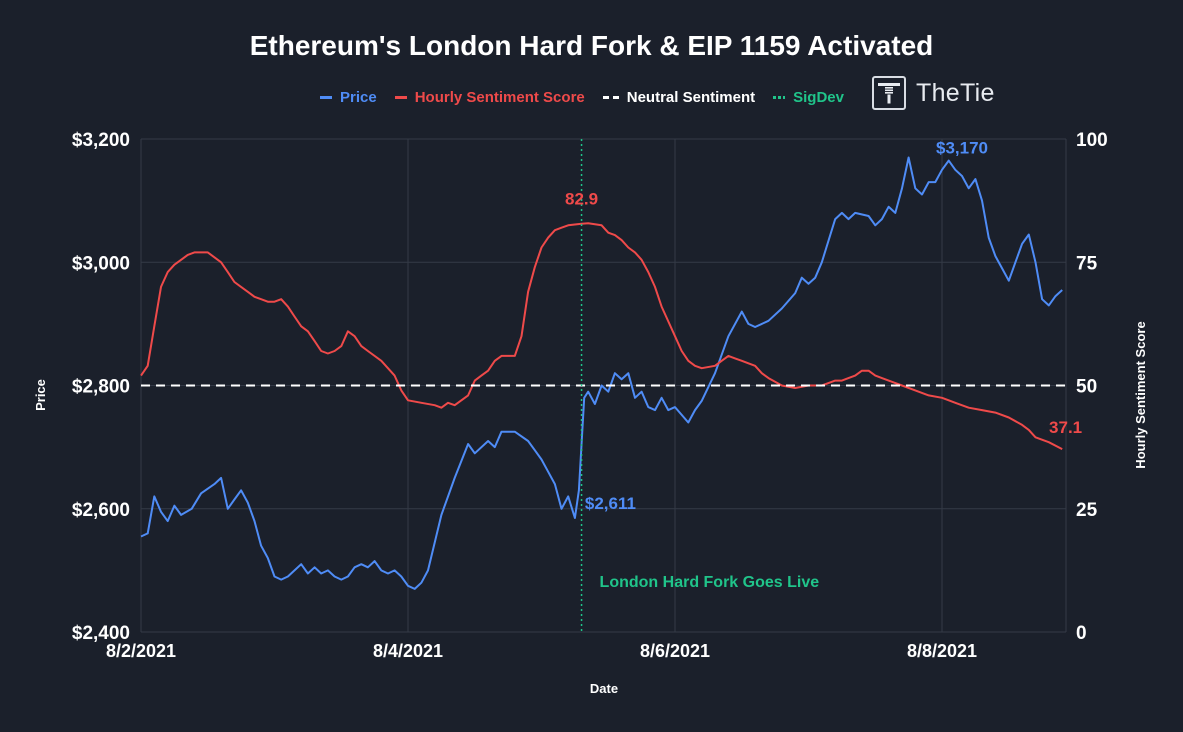  What do you see at coordinates (675, 651) in the screenshot?
I see `x-tick-label: 8/6/2021` at bounding box center [675, 651].